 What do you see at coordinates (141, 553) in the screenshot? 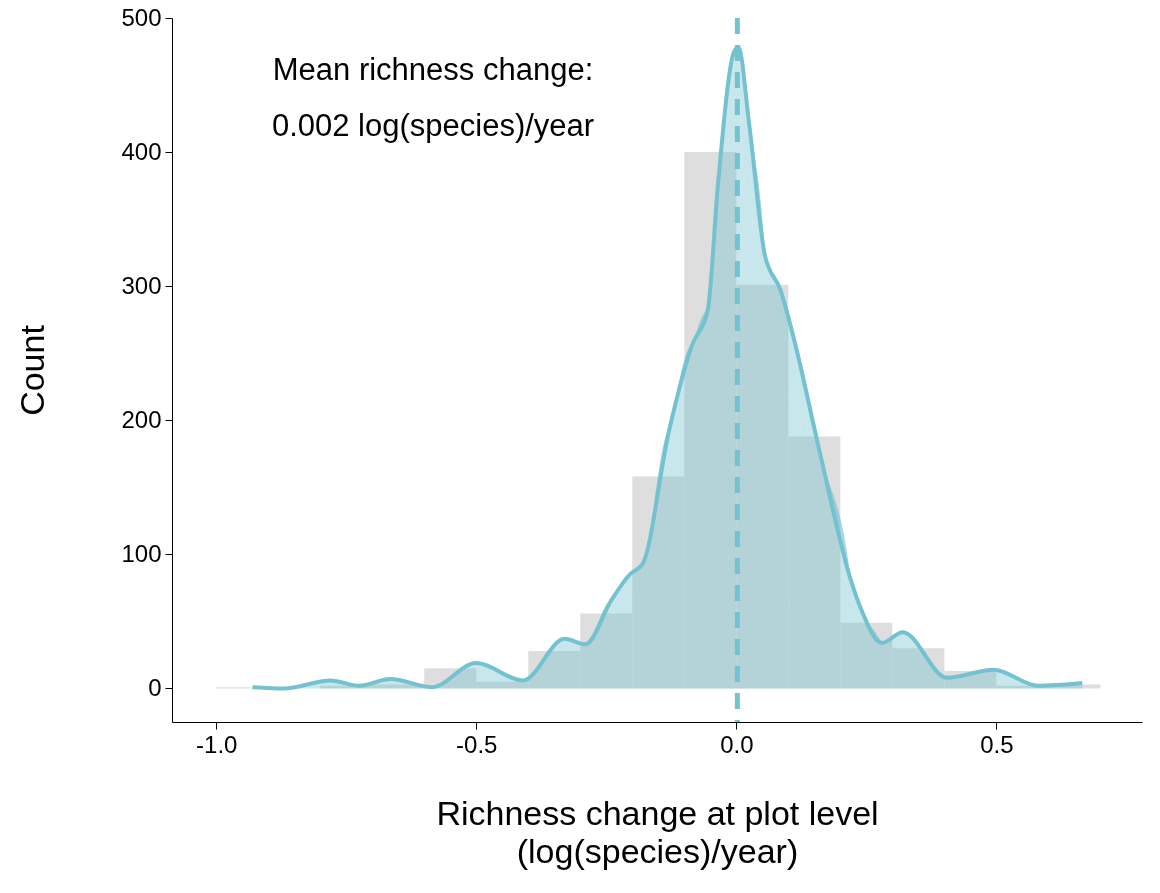
I see `y-tick-label: 100` at bounding box center [141, 553].